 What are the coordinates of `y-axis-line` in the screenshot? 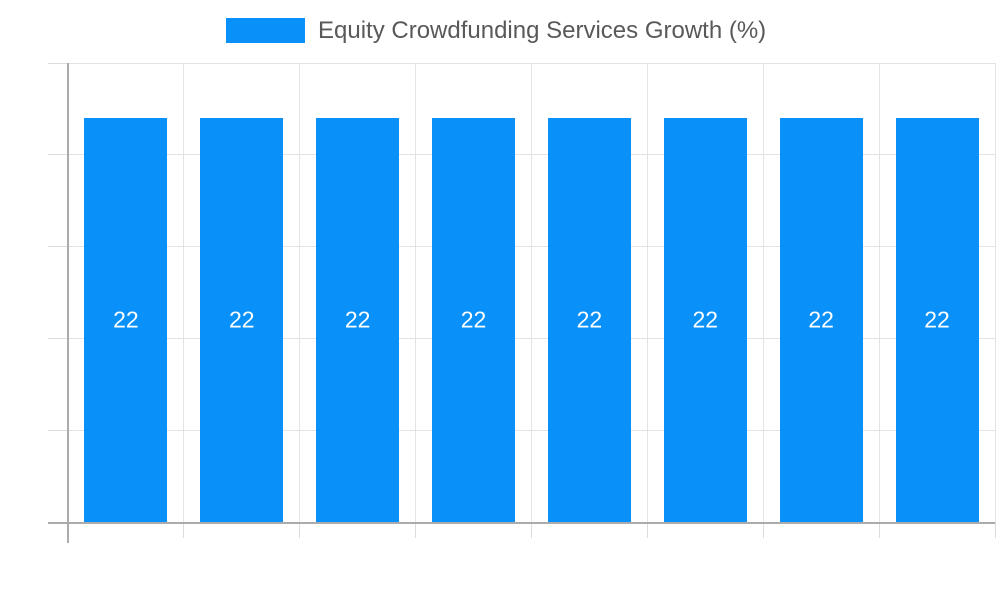 It's located at (68, 303).